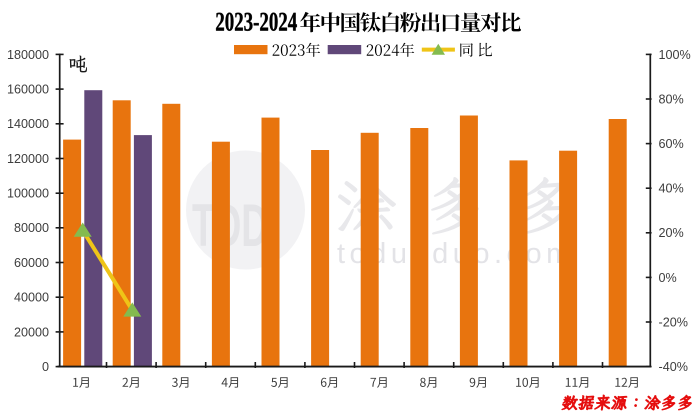 The image size is (700, 420). What do you see at coordinates (31, 228) in the screenshot?
I see `svg-text: 80000` at bounding box center [31, 228].